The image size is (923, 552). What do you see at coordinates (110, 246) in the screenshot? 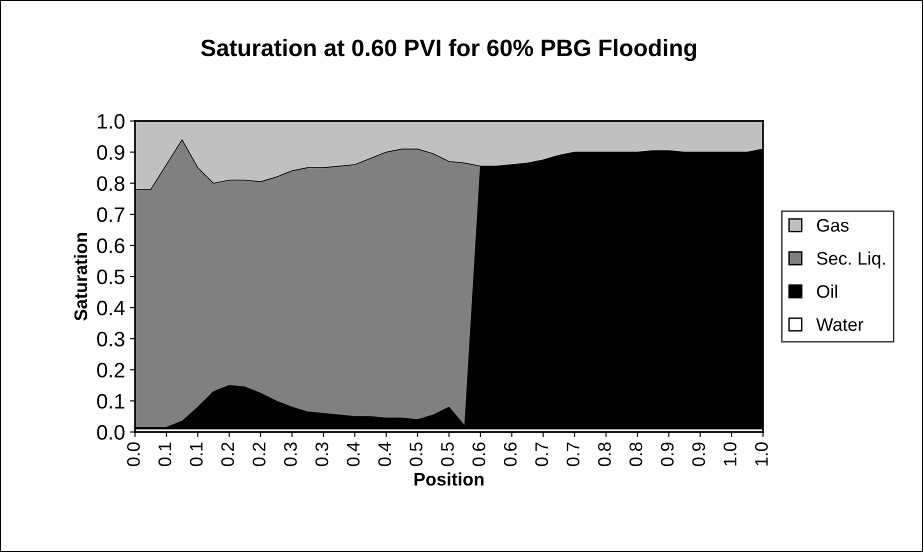
I see `y-tick-label: 0.6` at bounding box center [110, 246].